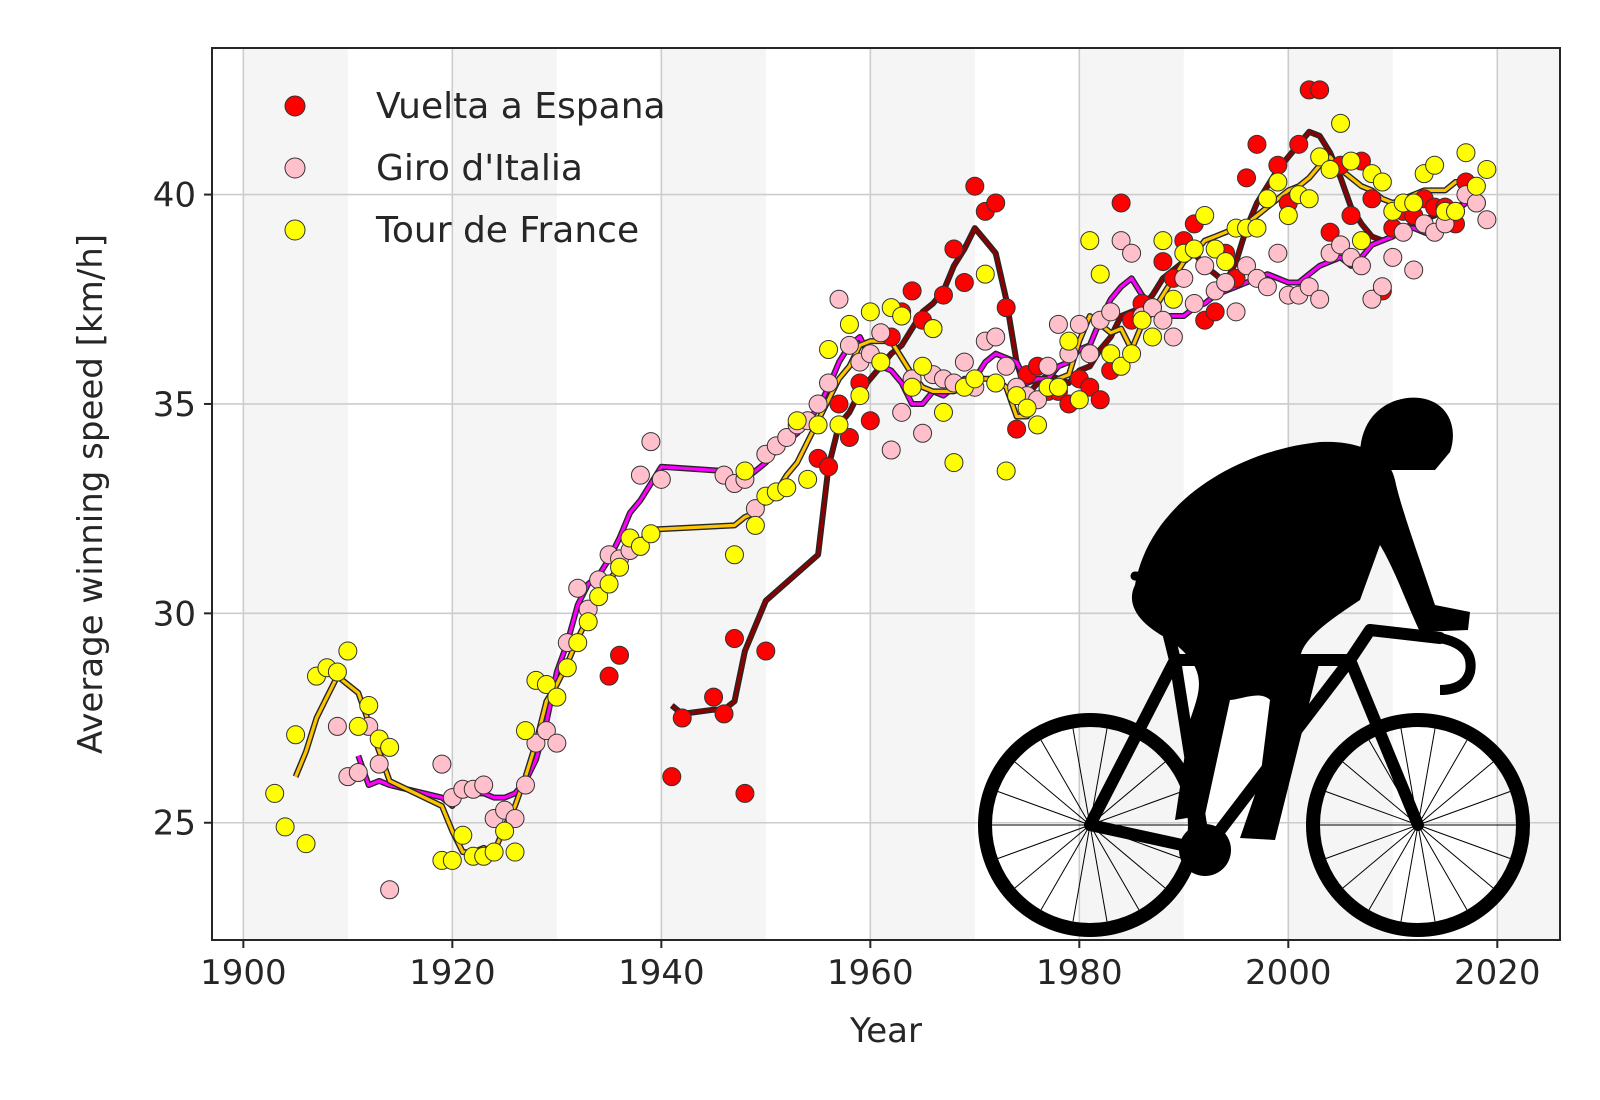 This screenshot has width=1600, height=1100. Describe the element at coordinates (295, 168) in the screenshot. I see `legend-marker` at that location.